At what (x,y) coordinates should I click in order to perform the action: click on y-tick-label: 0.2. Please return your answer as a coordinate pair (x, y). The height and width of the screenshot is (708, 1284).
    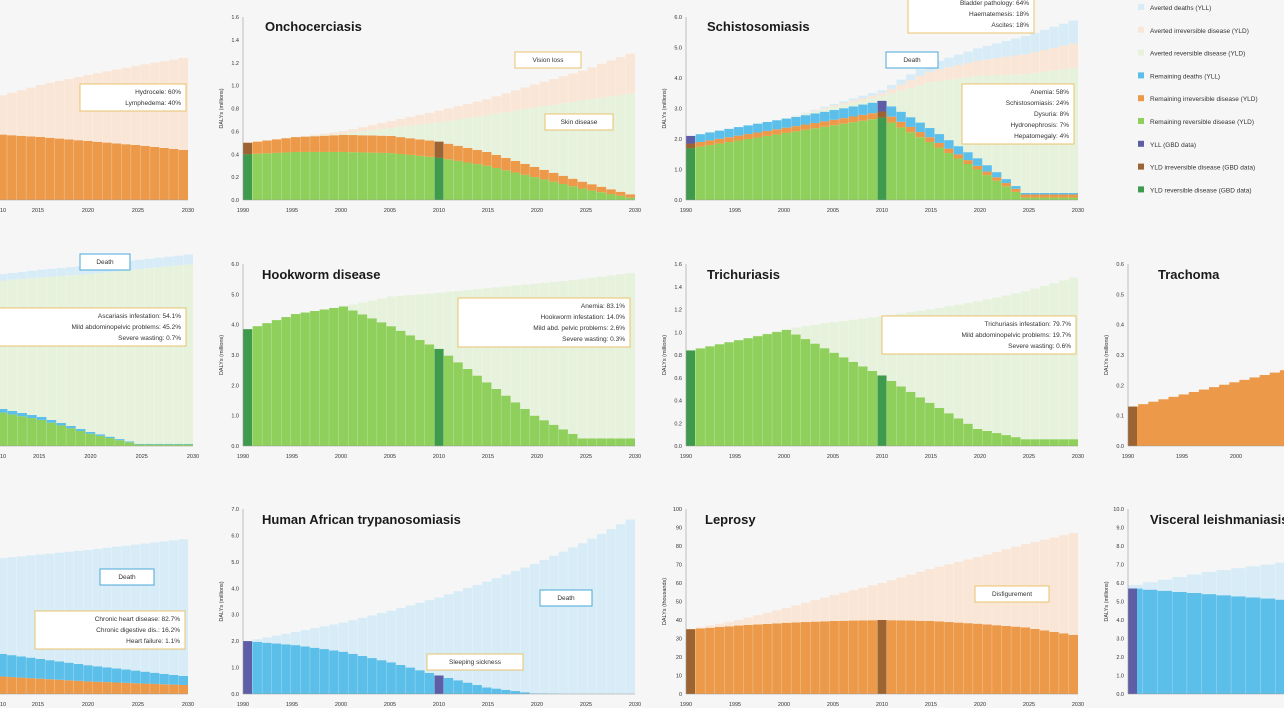
    Looking at the image, I should click on (678, 424).